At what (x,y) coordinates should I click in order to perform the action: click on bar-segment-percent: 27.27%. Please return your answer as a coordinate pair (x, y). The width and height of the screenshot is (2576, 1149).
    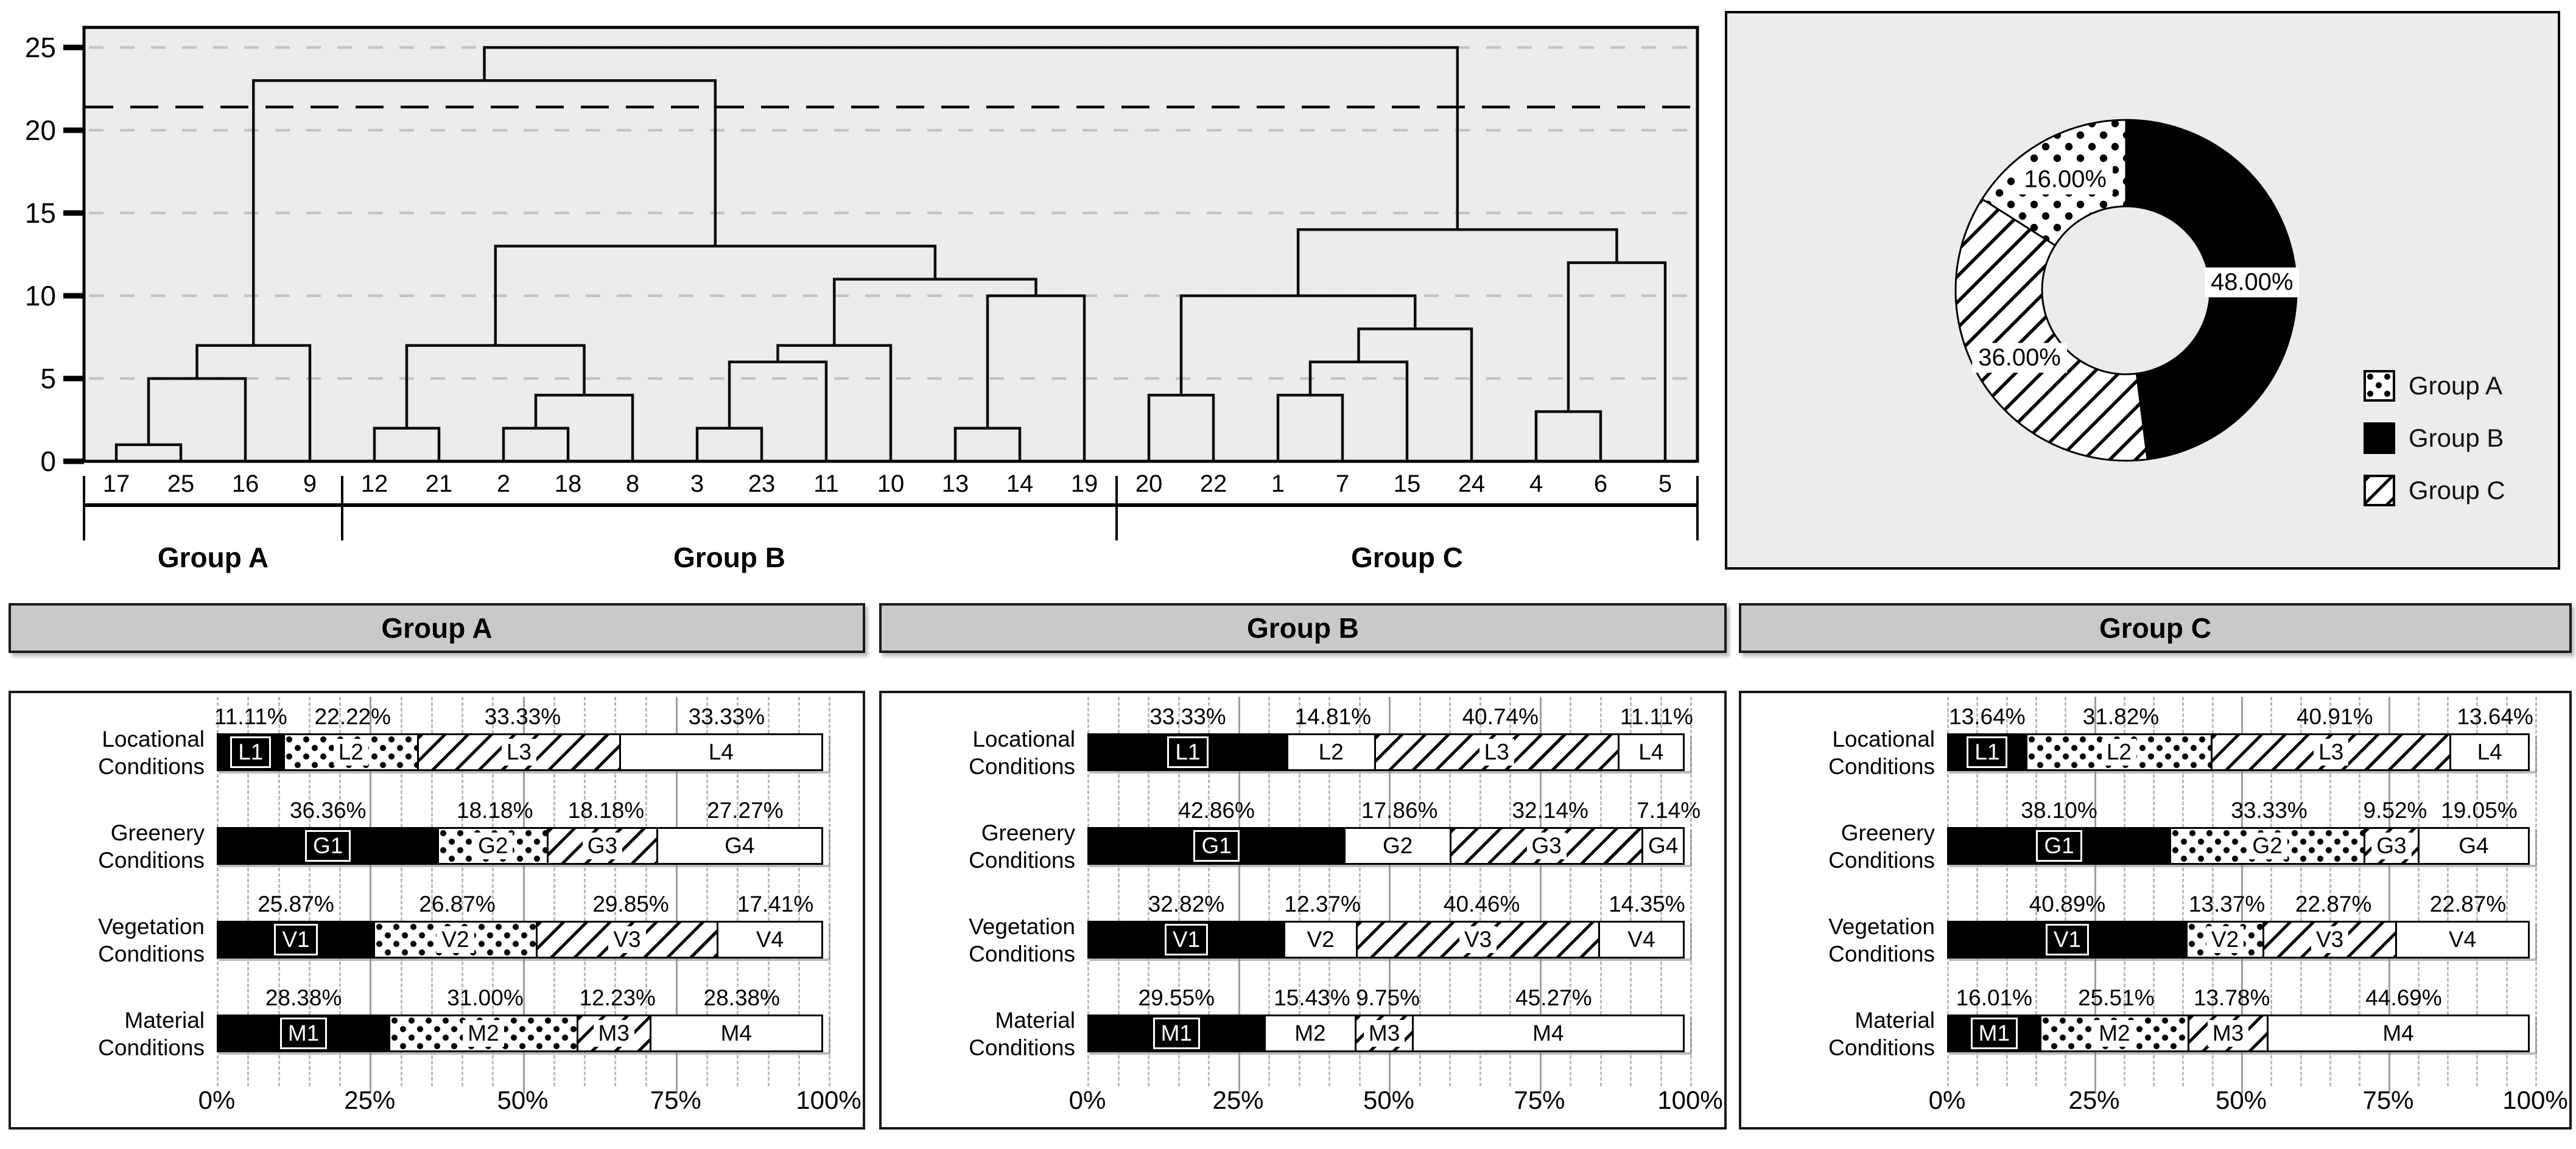
    Looking at the image, I should click on (745, 810).